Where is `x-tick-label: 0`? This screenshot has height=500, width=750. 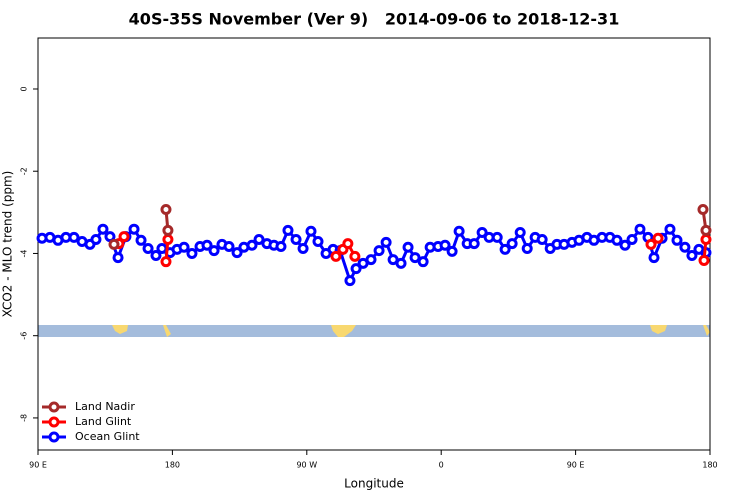 x-tick-label: 0 is located at coordinates (441, 465).